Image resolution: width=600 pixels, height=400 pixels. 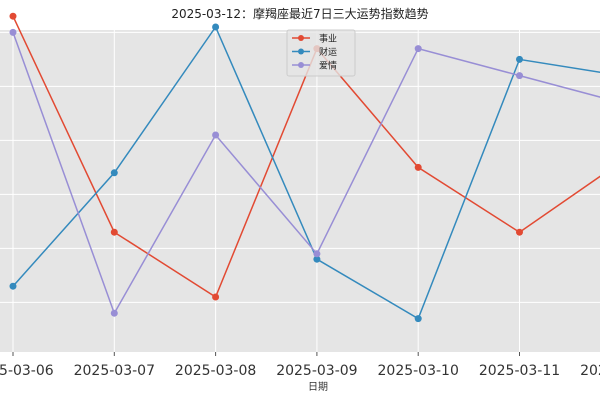 What do you see at coordinates (215, 371) in the screenshot?
I see `x-tick-label: 2025-03-08` at bounding box center [215, 371].